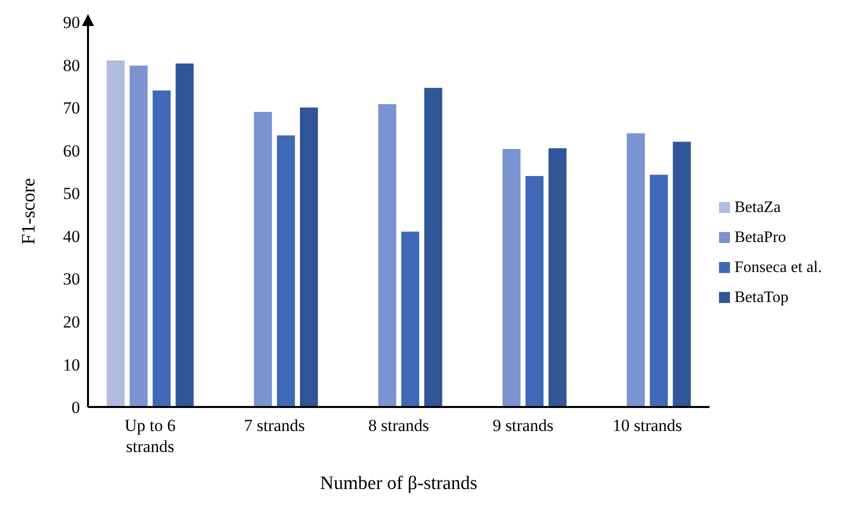  I want to click on y-tick-label: 60, so click(71, 150).